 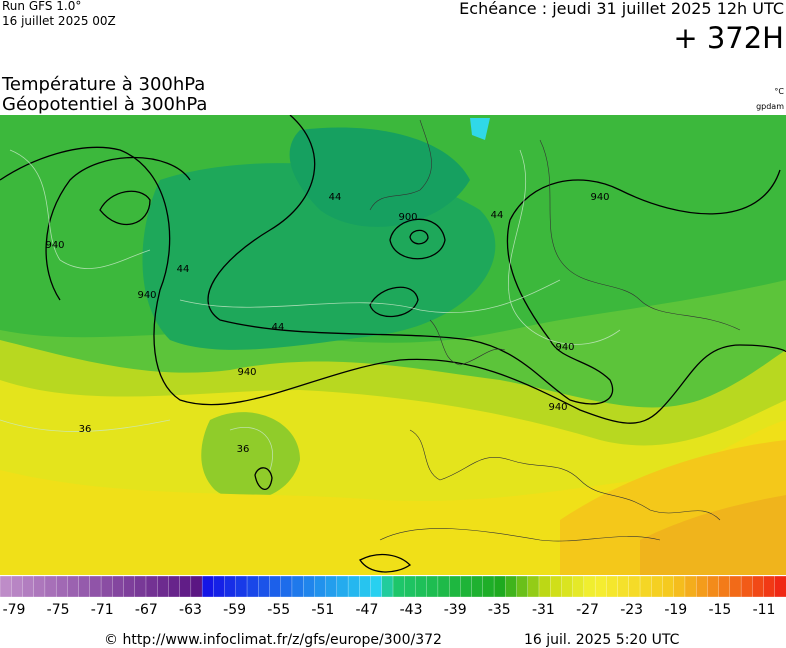 I want to click on colorbar-label: -11, so click(x=764, y=610).